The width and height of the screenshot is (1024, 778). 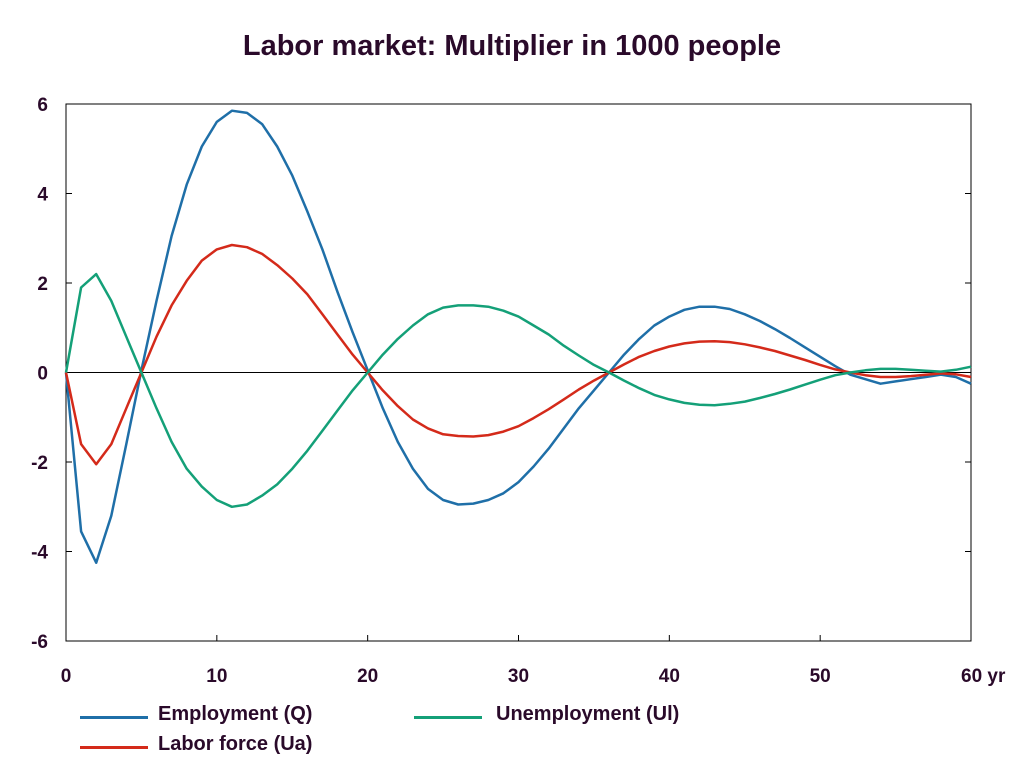 What do you see at coordinates (820, 676) in the screenshot?
I see `x-tick-label: 50` at bounding box center [820, 676].